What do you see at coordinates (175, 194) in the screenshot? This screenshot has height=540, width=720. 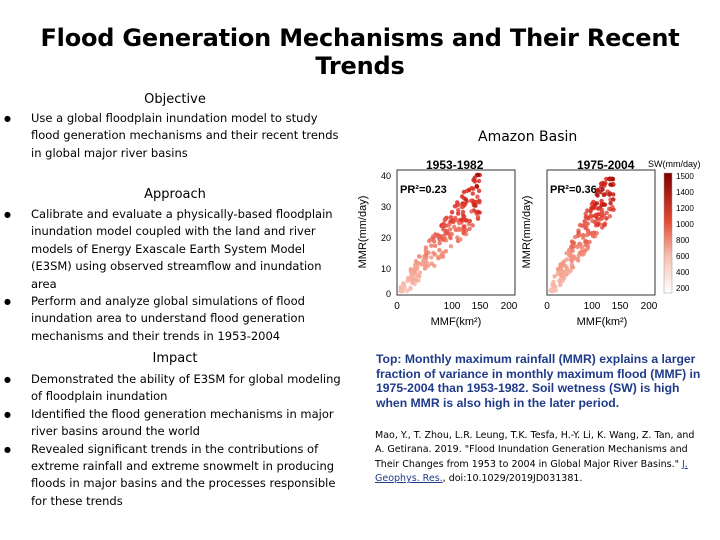 I see `approach-heading: Approach` at bounding box center [175, 194].